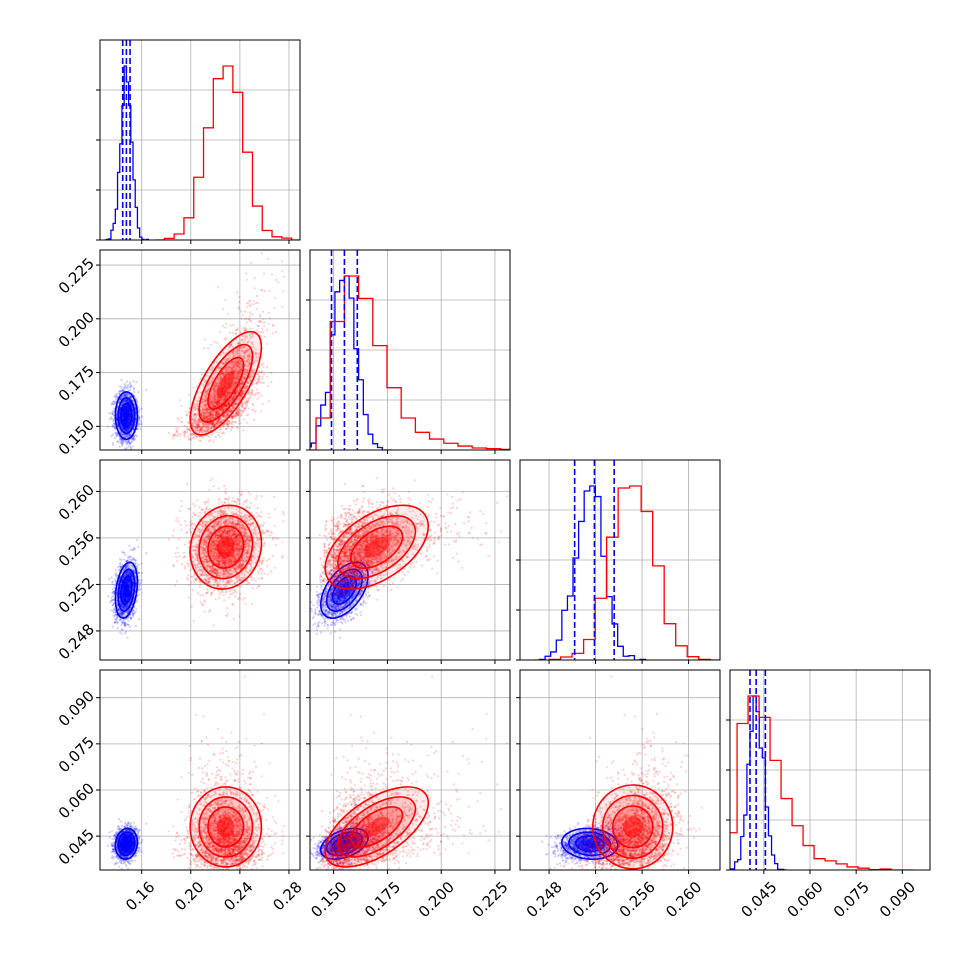 This screenshot has height=970, width=970. What do you see at coordinates (382, 899) in the screenshot?
I see `x-tick-label-1-1: 0.175` at bounding box center [382, 899].